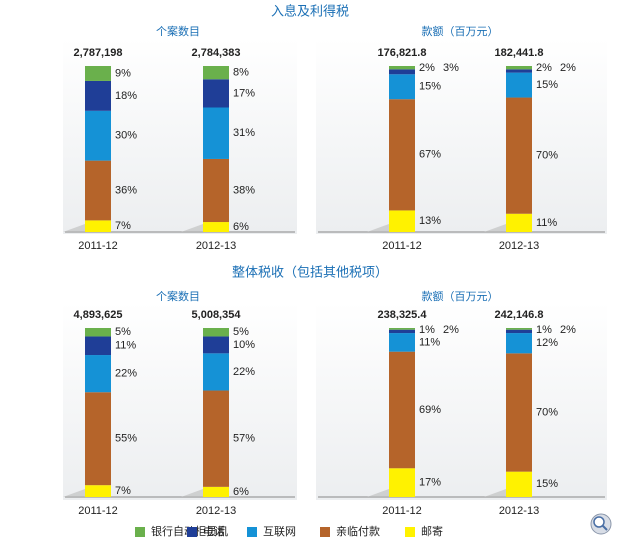  Describe the element at coordinates (214, 531) in the screenshot. I see `legend-label: 电话` at that location.